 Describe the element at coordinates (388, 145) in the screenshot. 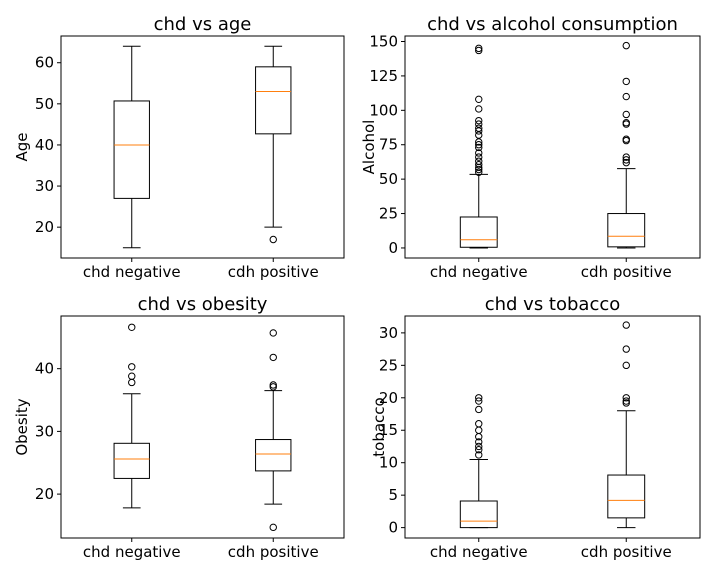

I see `y-tick-label: 75` at that location.